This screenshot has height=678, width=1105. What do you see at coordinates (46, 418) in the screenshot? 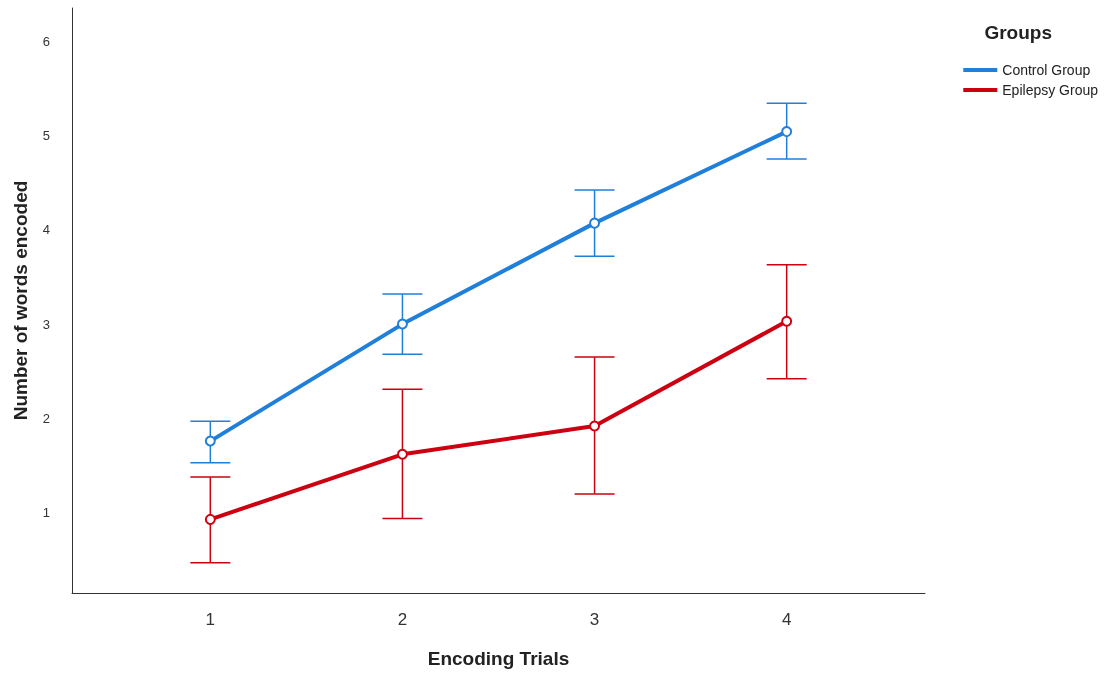
I see `y-tick-label: 2` at bounding box center [46, 418].